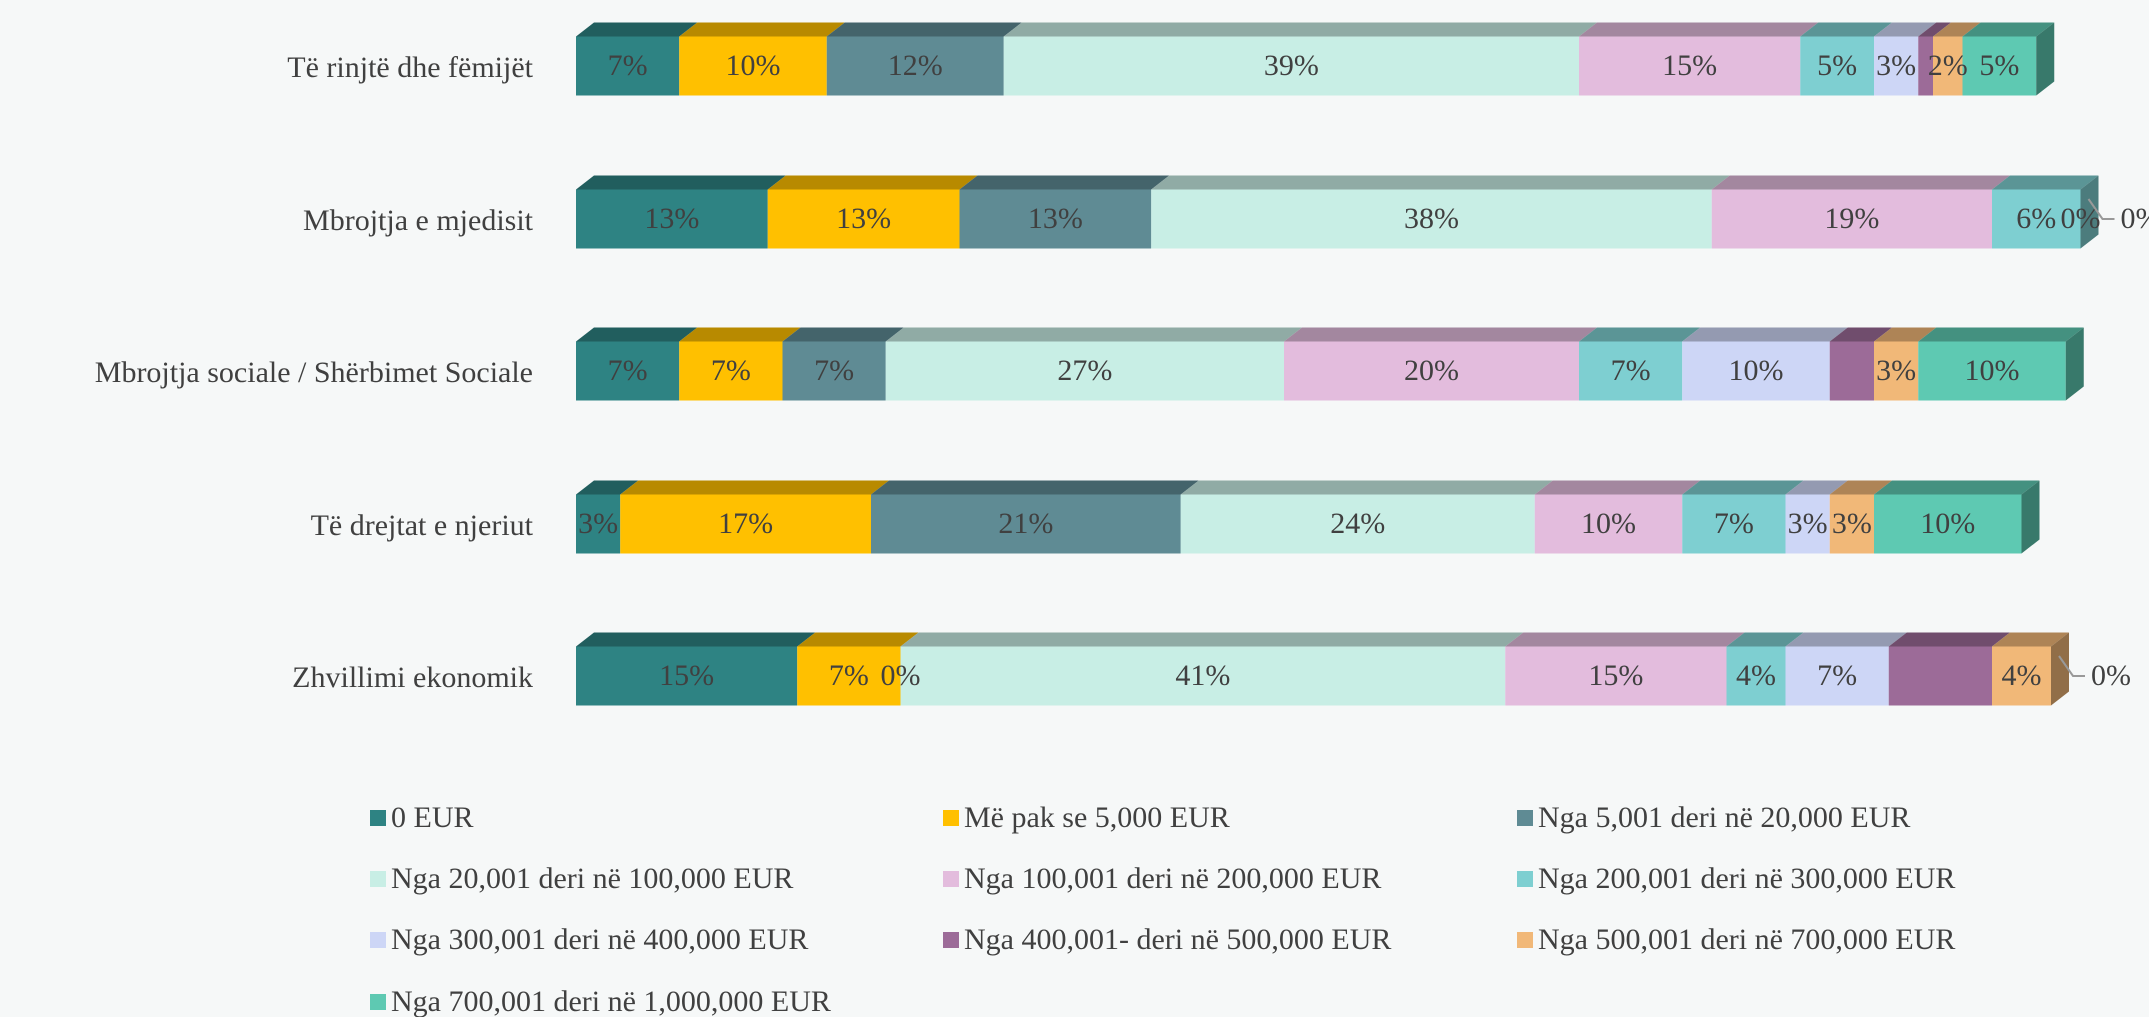 The image size is (2149, 1017). Describe the element at coordinates (1357, 523) in the screenshot. I see `data-label: 24%` at that location.